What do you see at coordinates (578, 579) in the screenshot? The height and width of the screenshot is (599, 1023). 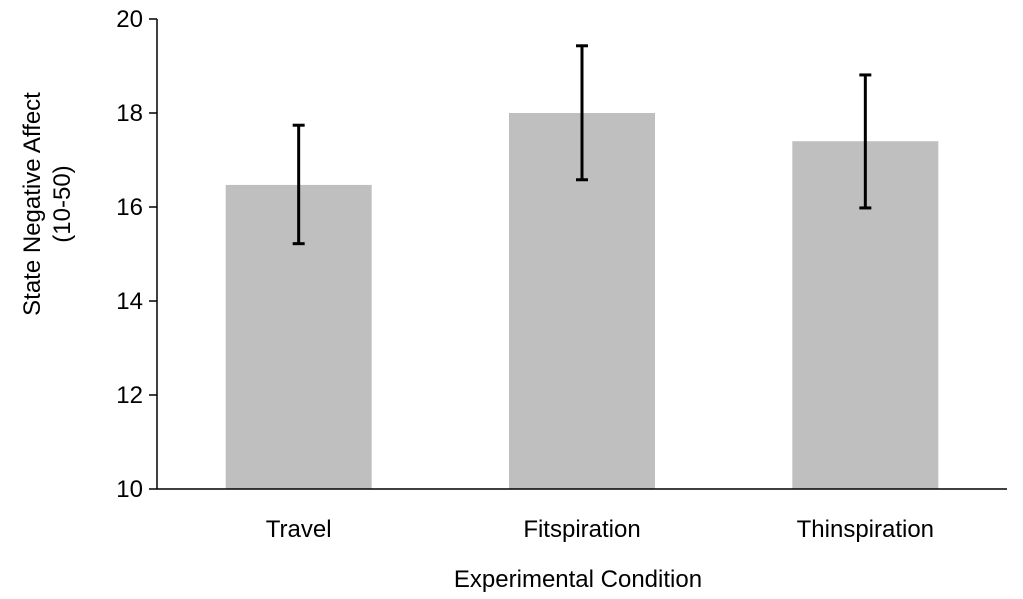 I see `x-axis-title: Experimental Condition` at bounding box center [578, 579].